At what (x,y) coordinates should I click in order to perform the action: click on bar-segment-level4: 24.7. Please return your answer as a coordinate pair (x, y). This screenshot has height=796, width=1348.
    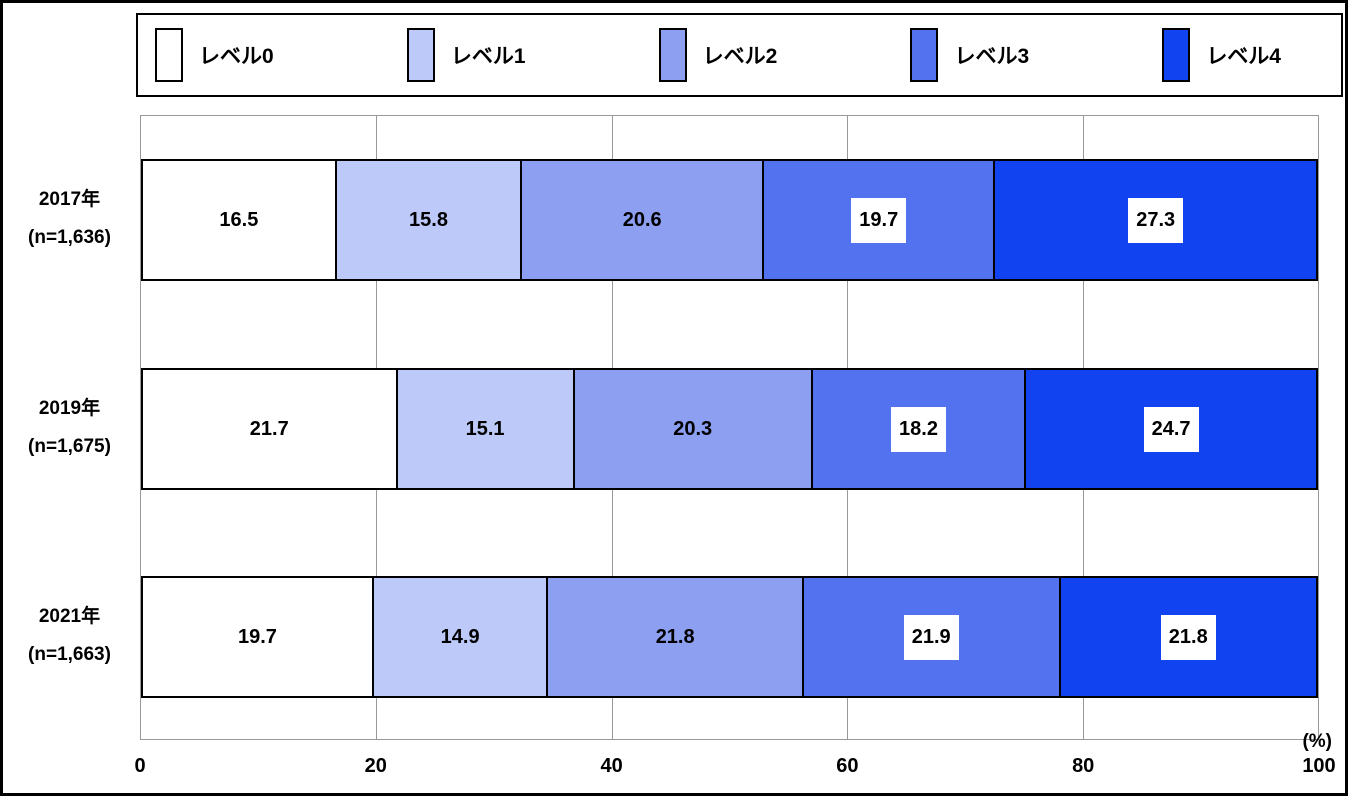
    Looking at the image, I should click on (1171, 429).